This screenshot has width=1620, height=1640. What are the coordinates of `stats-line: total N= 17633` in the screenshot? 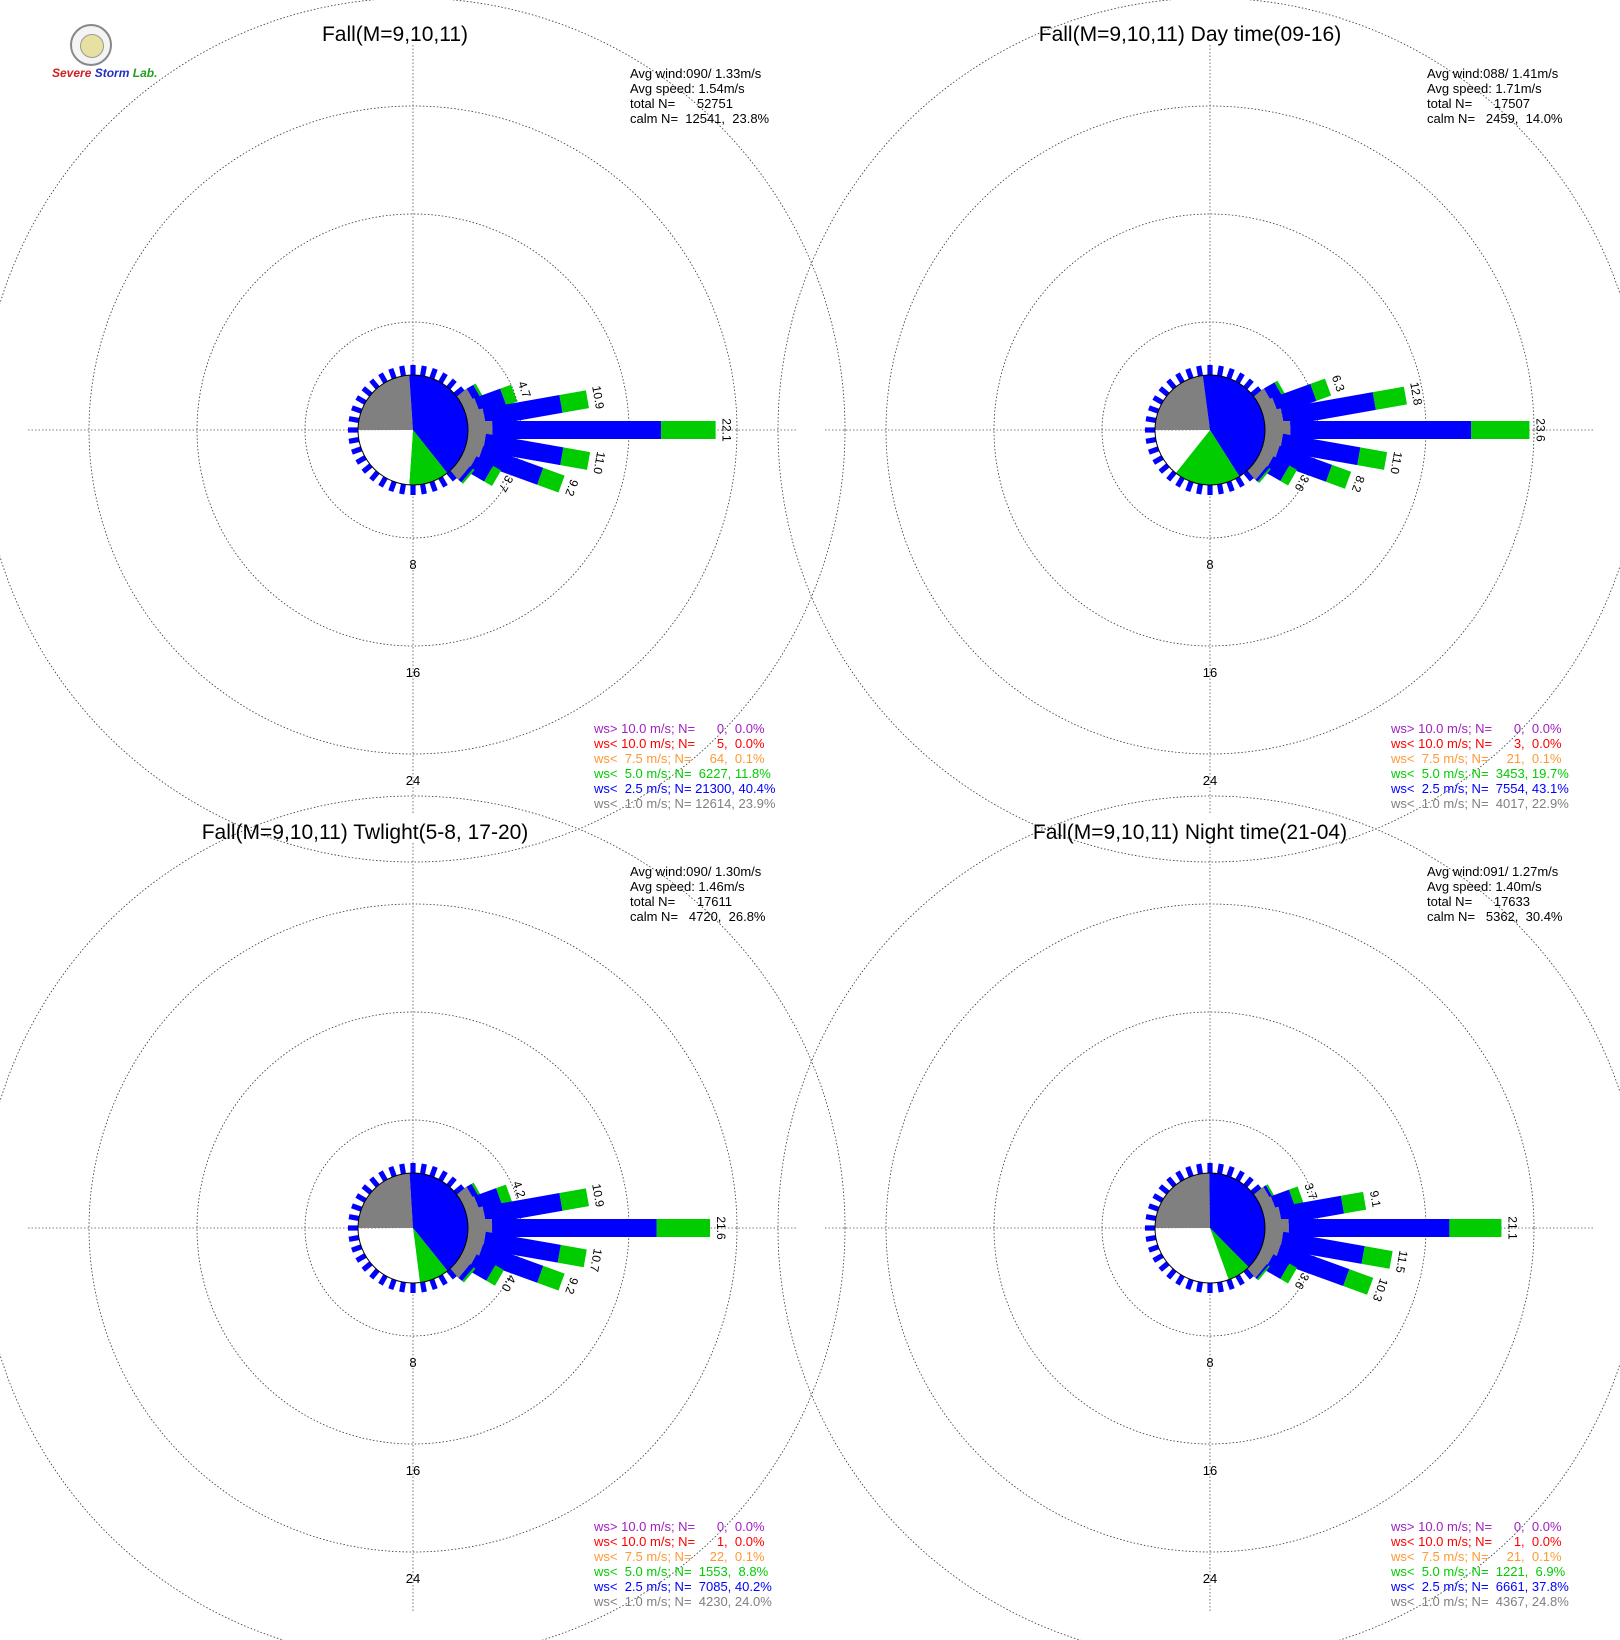 It's located at (1478, 901).